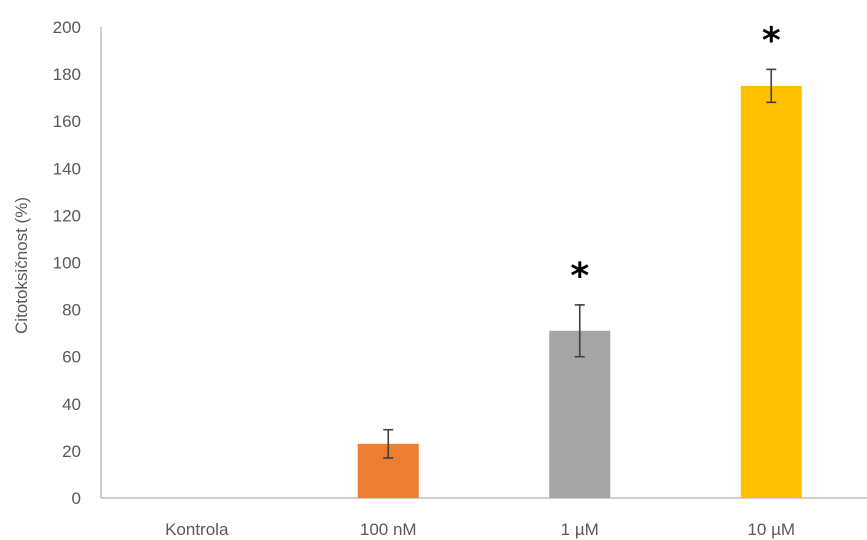  Describe the element at coordinates (71, 404) in the screenshot. I see `y-tick-label: 40` at that location.